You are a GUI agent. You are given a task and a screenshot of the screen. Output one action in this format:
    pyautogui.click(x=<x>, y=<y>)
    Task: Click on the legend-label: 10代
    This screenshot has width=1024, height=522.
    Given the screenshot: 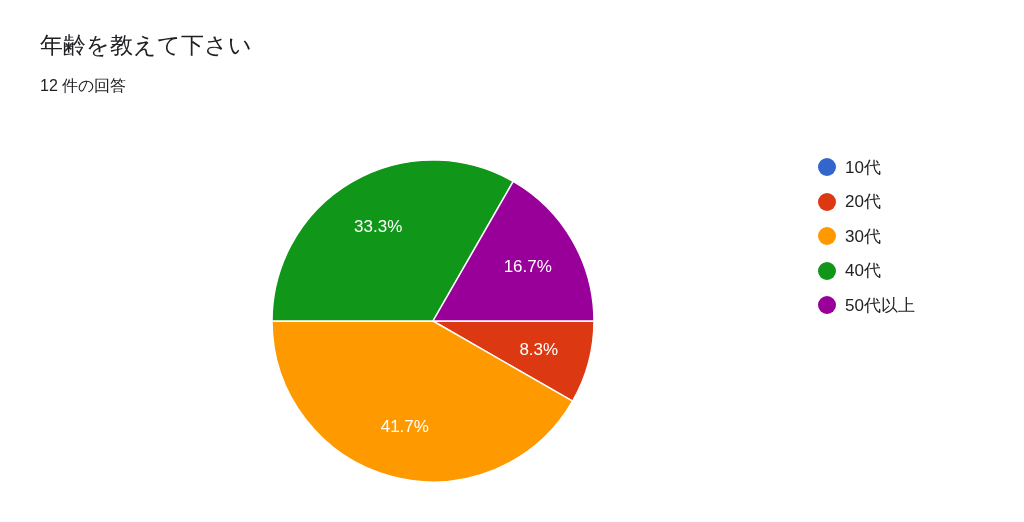 What is the action you would take?
    pyautogui.click(x=863, y=167)
    